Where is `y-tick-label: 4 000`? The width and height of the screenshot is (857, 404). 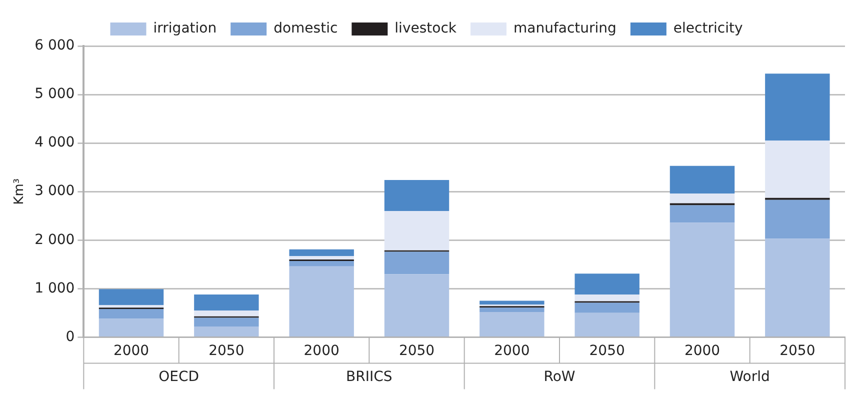 y-tick-label: 4 000 is located at coordinates (54, 142).